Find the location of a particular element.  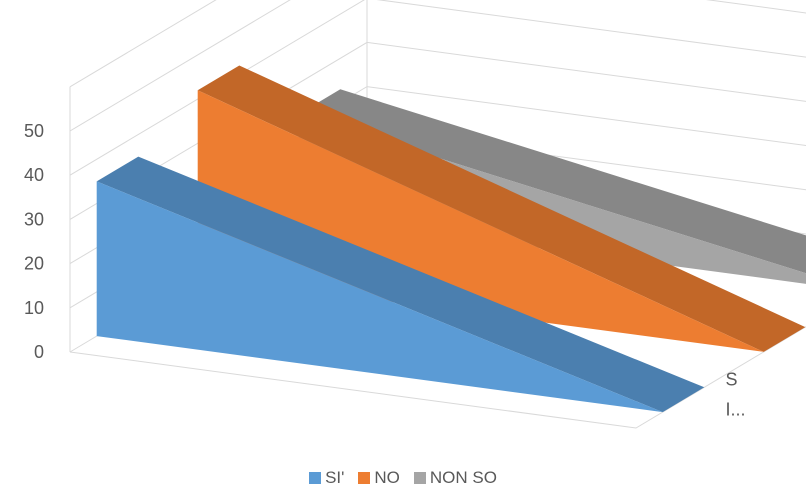

y-tick-label: 40 is located at coordinates (34, 175).